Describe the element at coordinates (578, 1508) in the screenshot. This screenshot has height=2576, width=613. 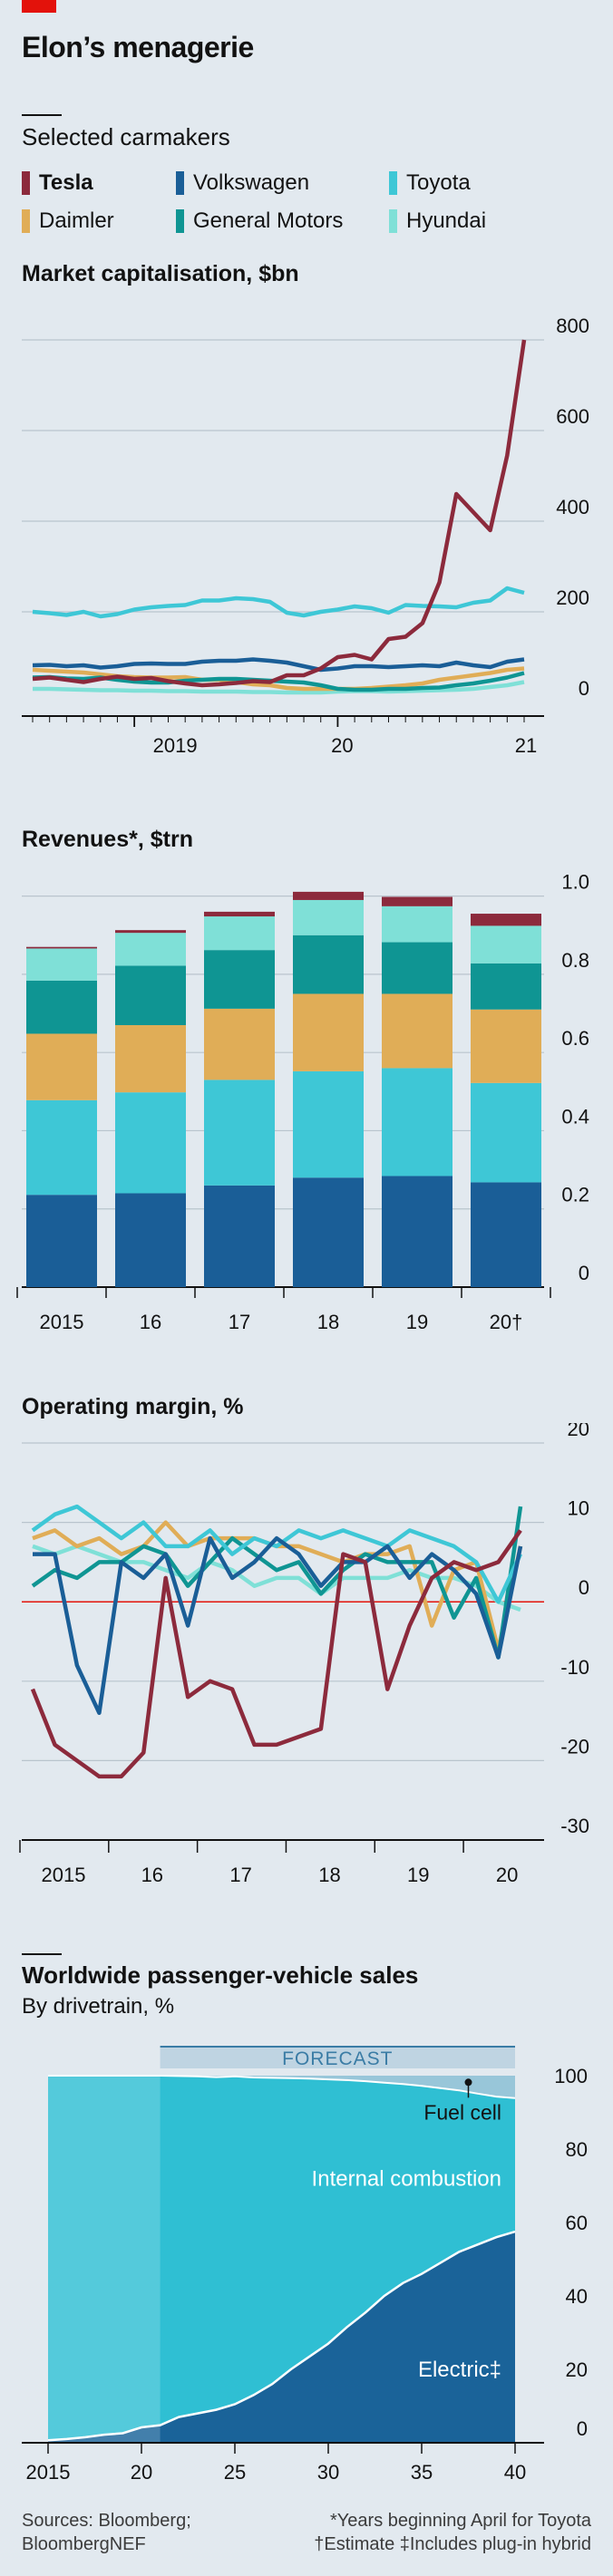
I see `y-tick-label: 10` at that location.